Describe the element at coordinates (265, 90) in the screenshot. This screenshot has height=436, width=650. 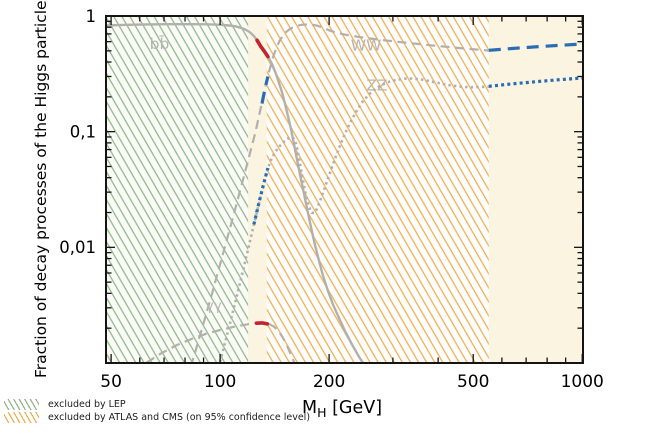
I see `curve-ww-highlight` at that location.